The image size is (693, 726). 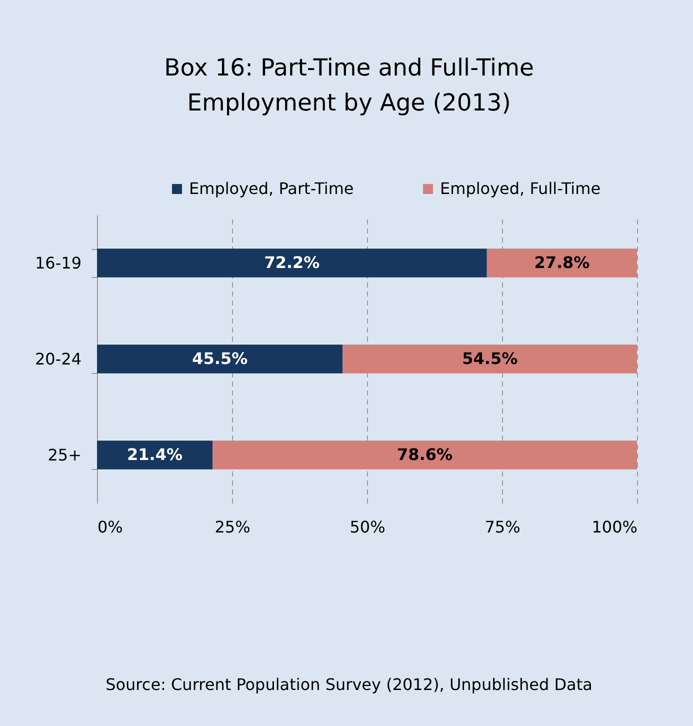 I want to click on data-label: 21.4%, so click(x=155, y=454).